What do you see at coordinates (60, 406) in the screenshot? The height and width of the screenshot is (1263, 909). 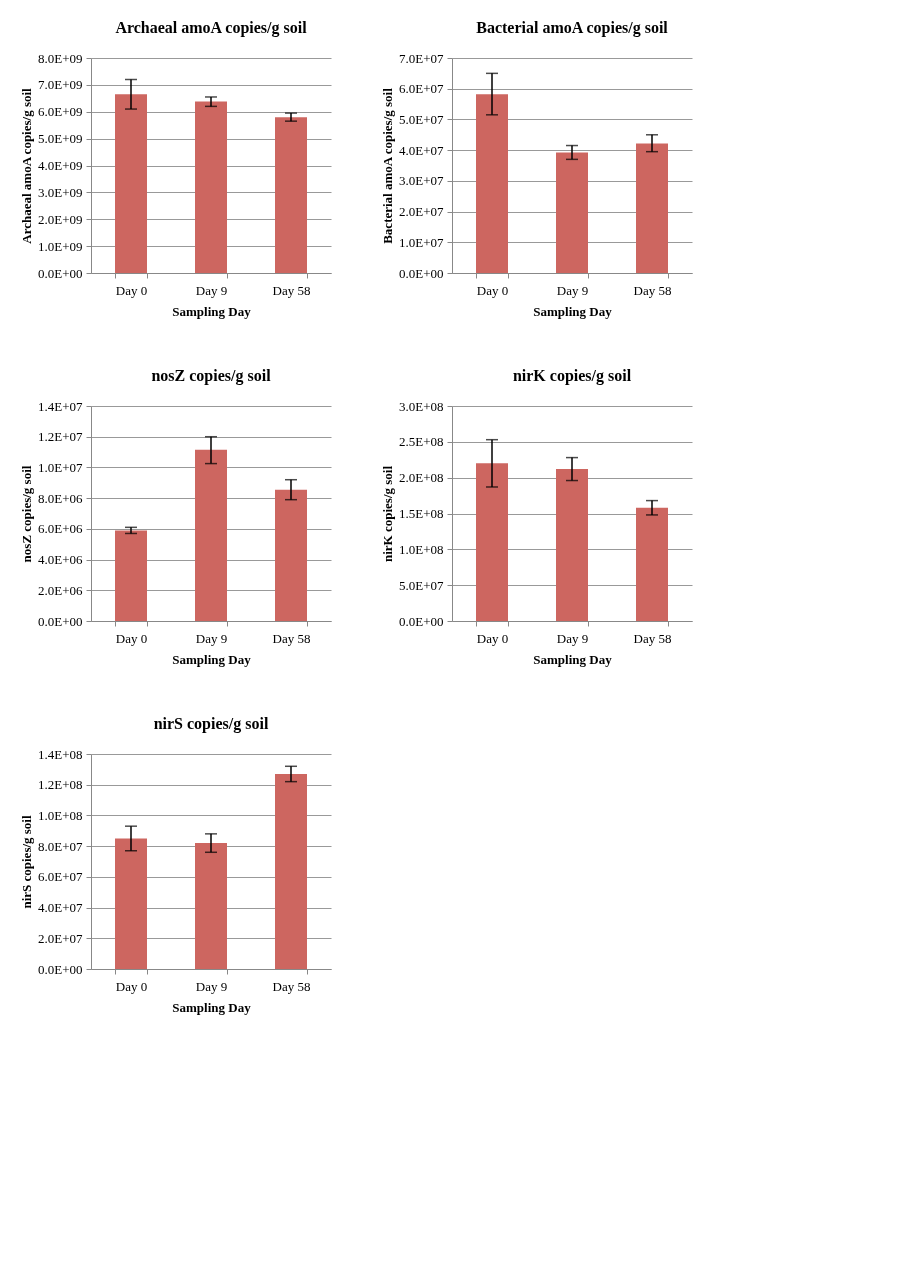 I see `y-tick-label: 1.4E+07` at bounding box center [60, 406].